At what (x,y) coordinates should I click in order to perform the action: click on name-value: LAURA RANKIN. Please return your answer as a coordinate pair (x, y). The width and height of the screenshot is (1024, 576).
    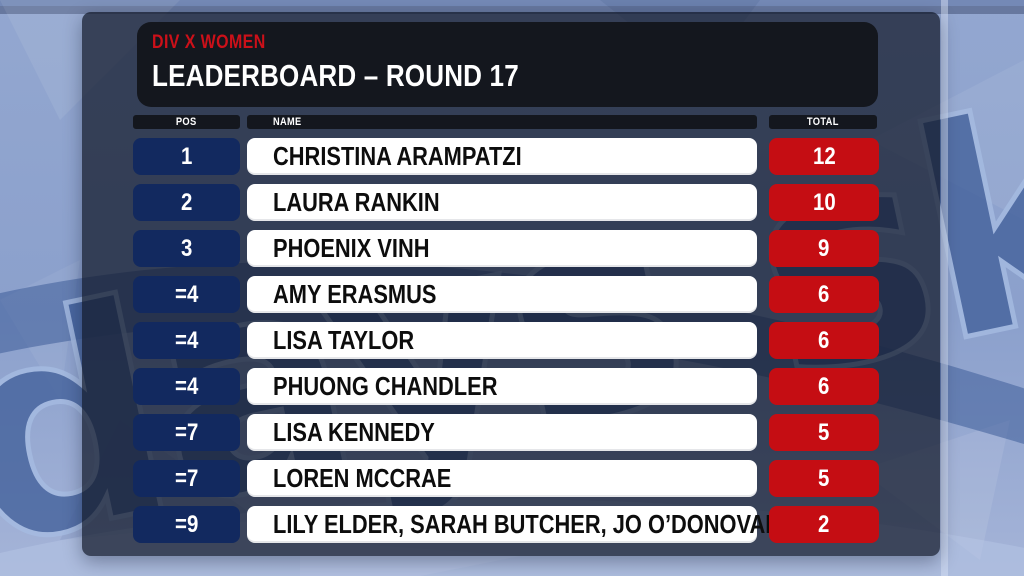
    Looking at the image, I should click on (356, 202).